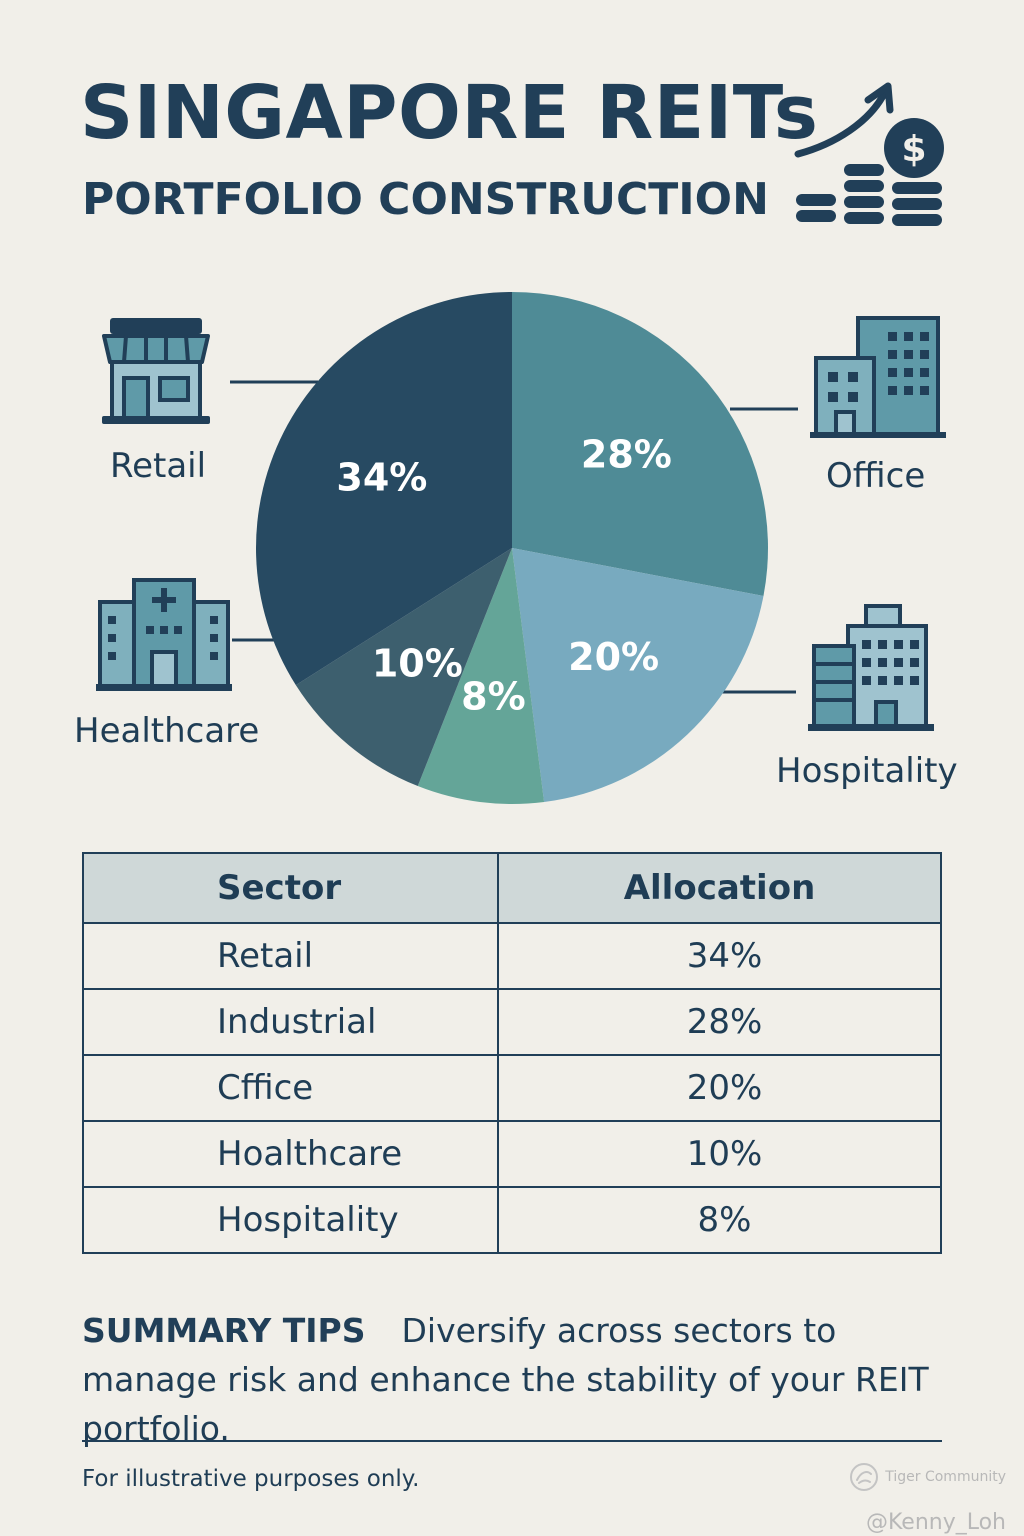 The image size is (1024, 1536). What do you see at coordinates (449, 113) in the screenshot?
I see `page-title: SINGAPORE REITs` at bounding box center [449, 113].